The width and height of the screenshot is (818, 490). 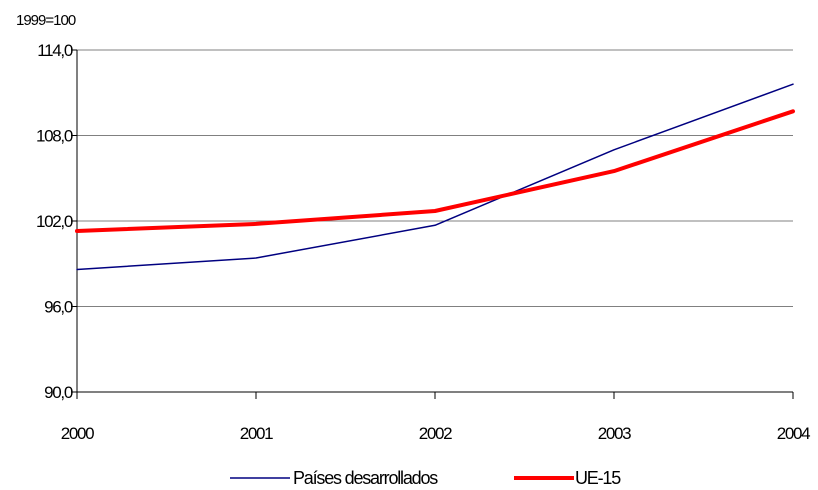 What do you see at coordinates (55, 50) in the screenshot?
I see `y-tick-label: 114,0` at bounding box center [55, 50].